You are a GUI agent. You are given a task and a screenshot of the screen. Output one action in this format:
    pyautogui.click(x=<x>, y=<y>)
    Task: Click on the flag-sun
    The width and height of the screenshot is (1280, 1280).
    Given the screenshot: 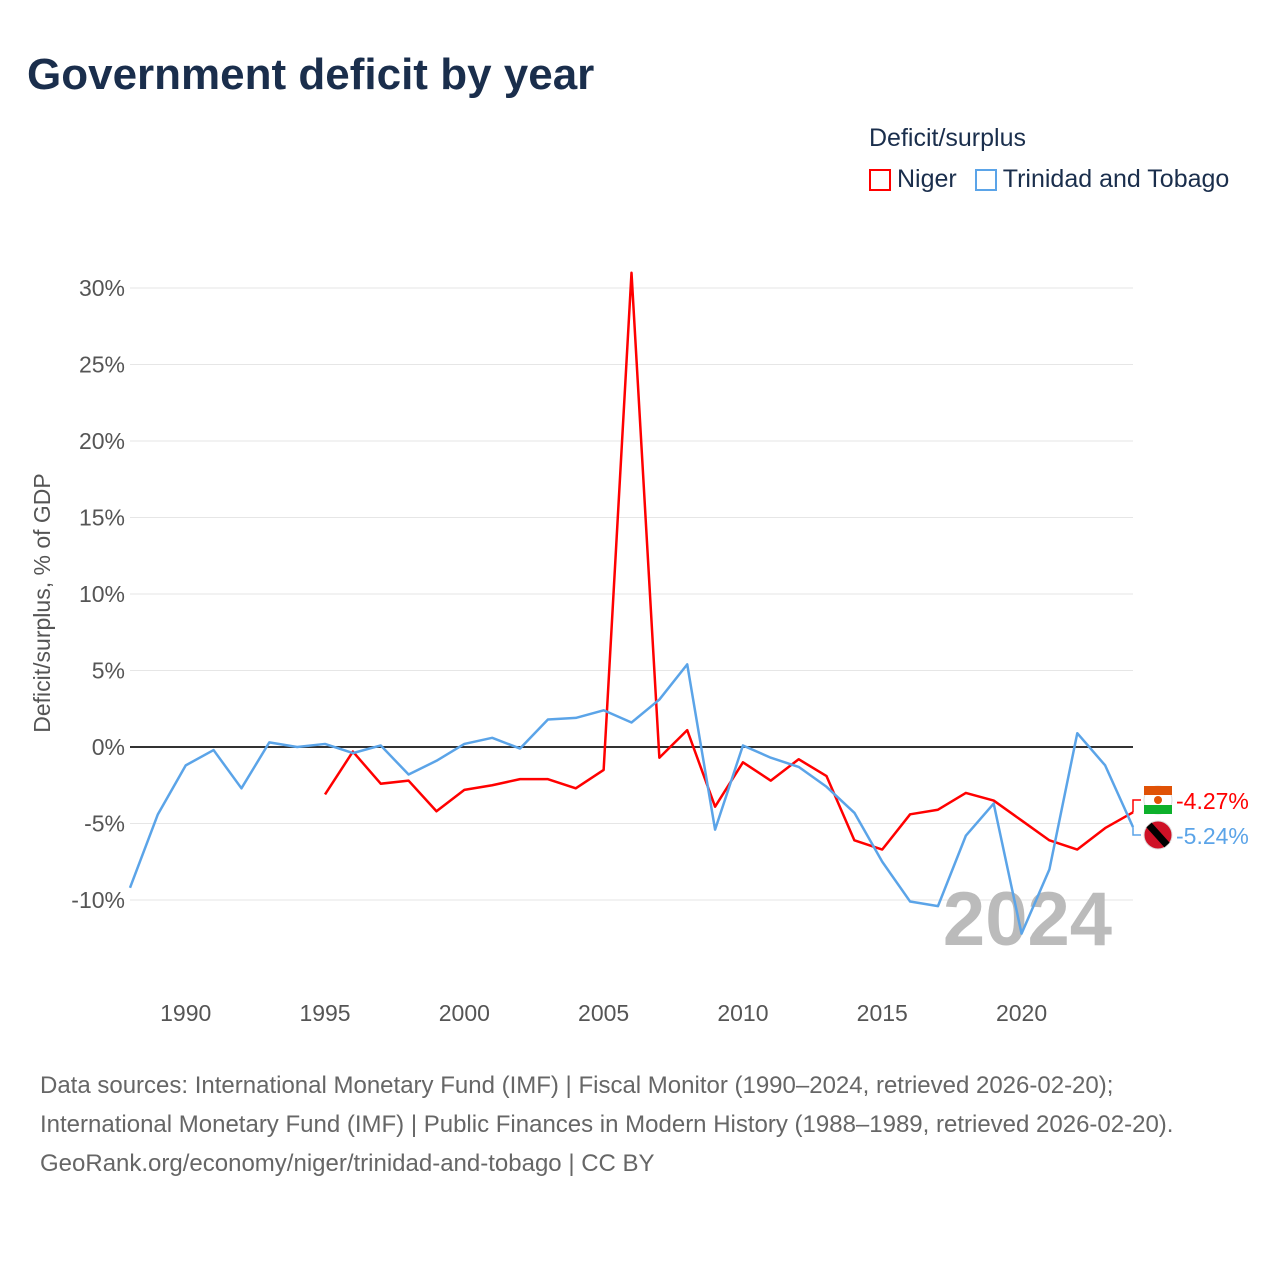 What is the action you would take?
    pyautogui.click(x=1158, y=800)
    